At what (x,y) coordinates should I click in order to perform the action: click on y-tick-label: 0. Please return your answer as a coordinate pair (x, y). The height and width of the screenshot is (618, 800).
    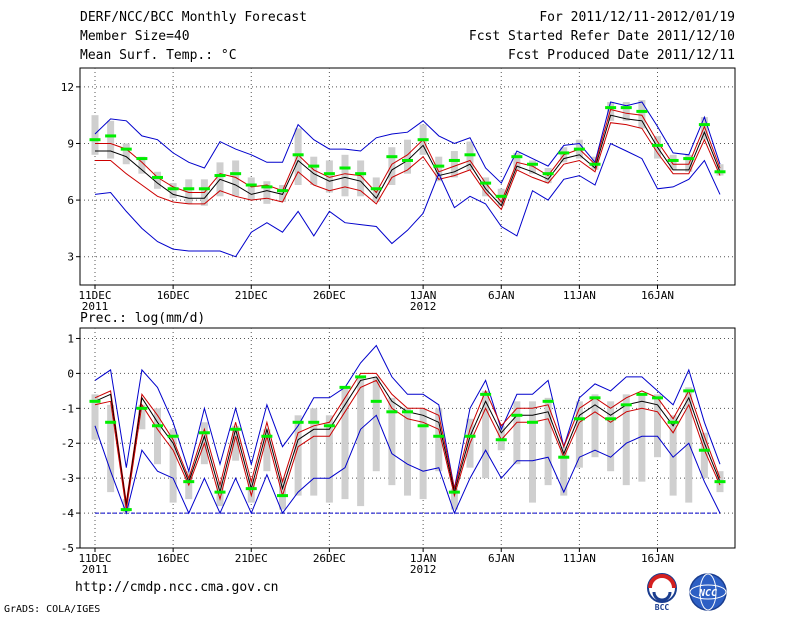
    Looking at the image, I should click on (70, 373).